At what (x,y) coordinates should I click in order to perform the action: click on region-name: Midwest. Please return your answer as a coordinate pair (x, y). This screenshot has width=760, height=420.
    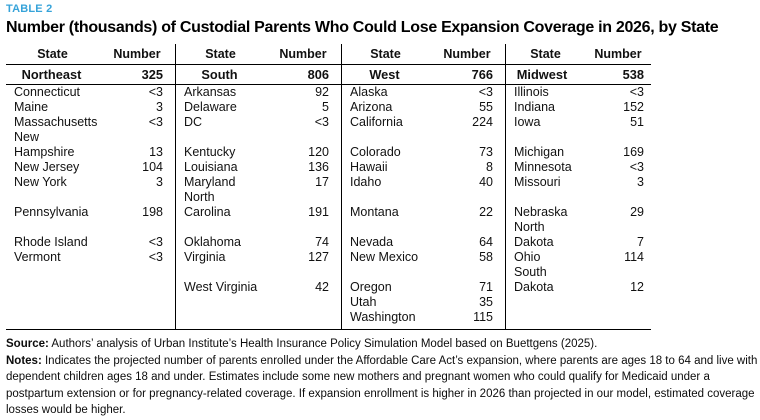
    Looking at the image, I should click on (542, 74).